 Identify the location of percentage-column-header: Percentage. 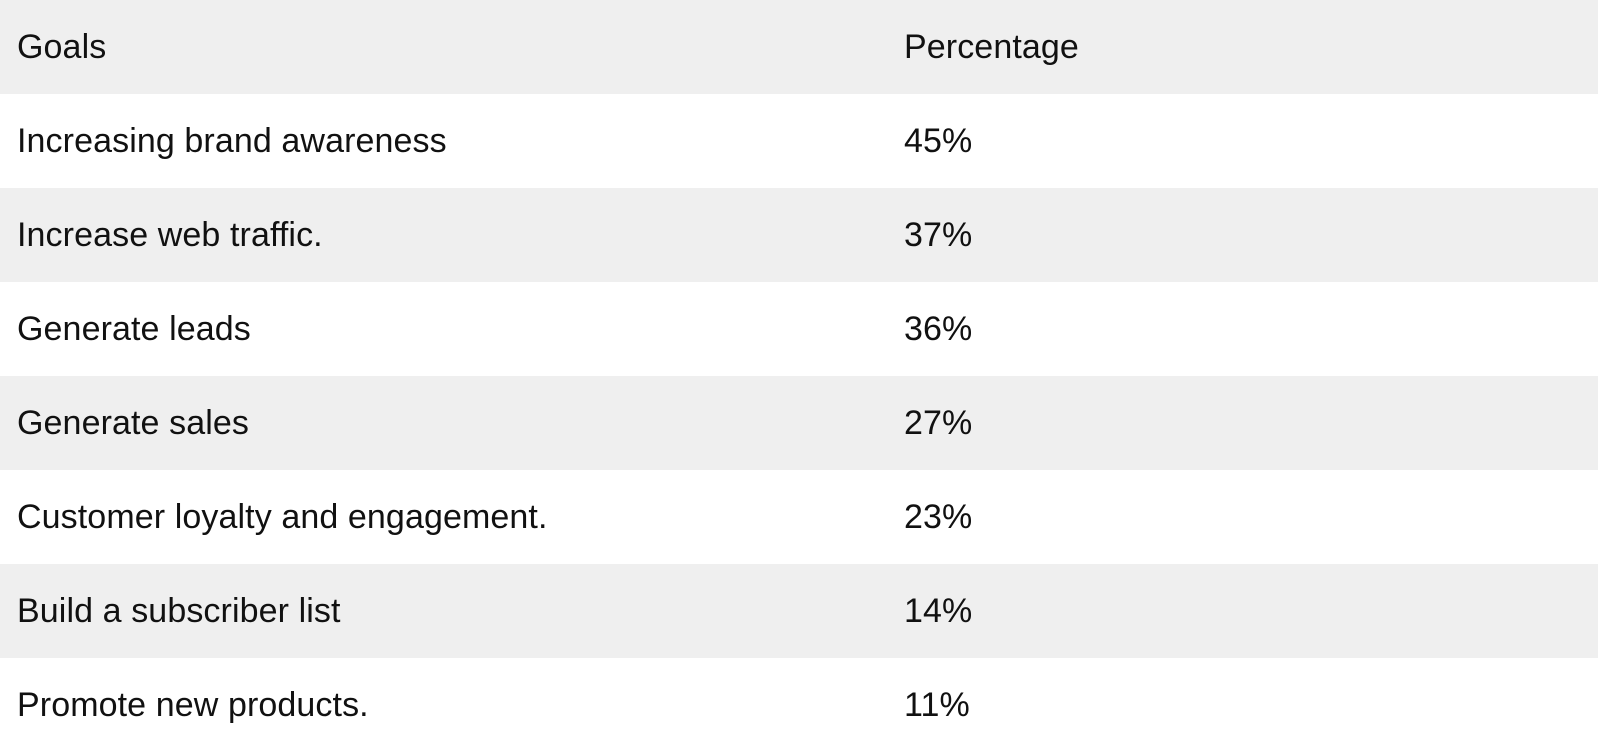
(991, 46).